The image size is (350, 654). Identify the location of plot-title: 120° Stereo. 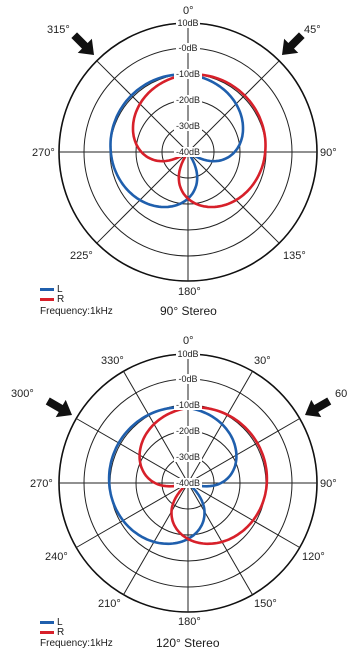
(188, 643).